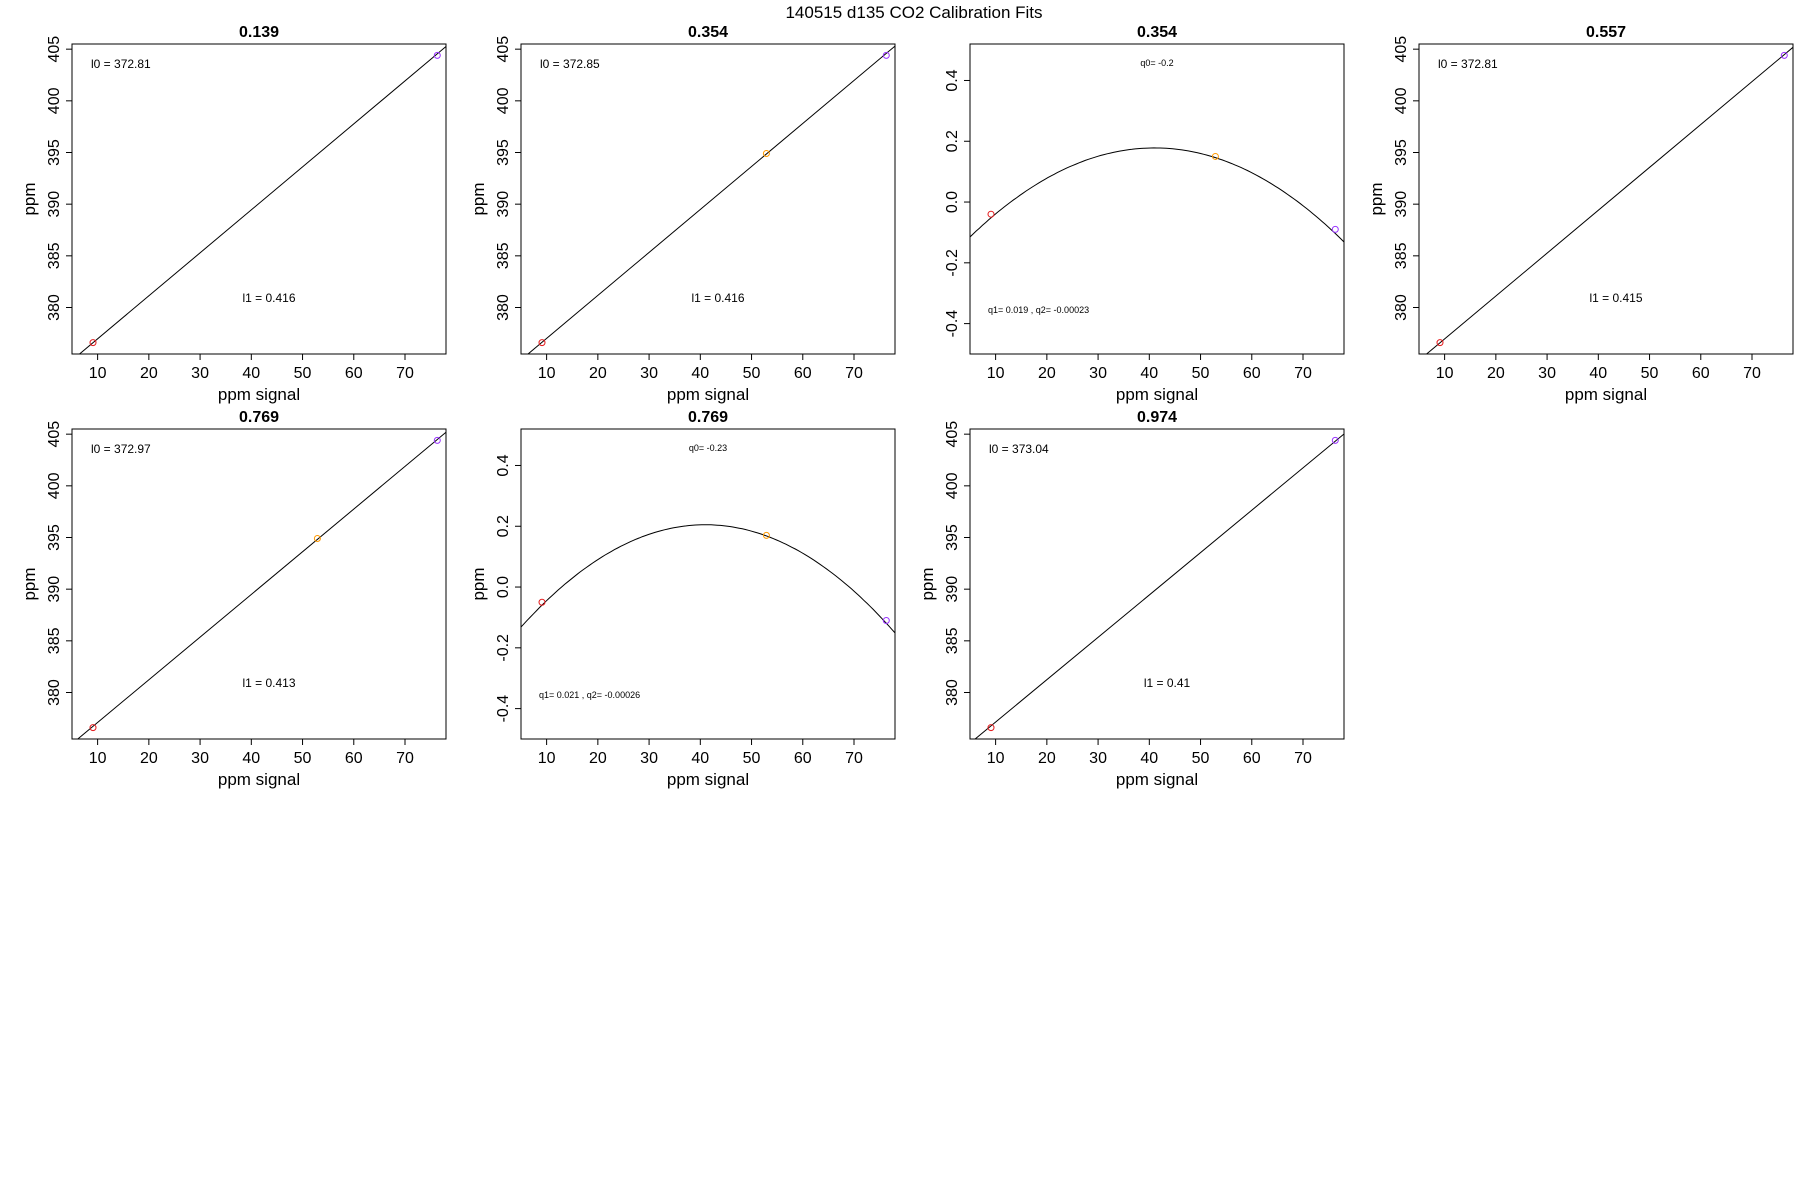 This screenshot has height=1200, width=1800. I want to click on slope-annotation: l1 = 0.413, so click(268, 683).